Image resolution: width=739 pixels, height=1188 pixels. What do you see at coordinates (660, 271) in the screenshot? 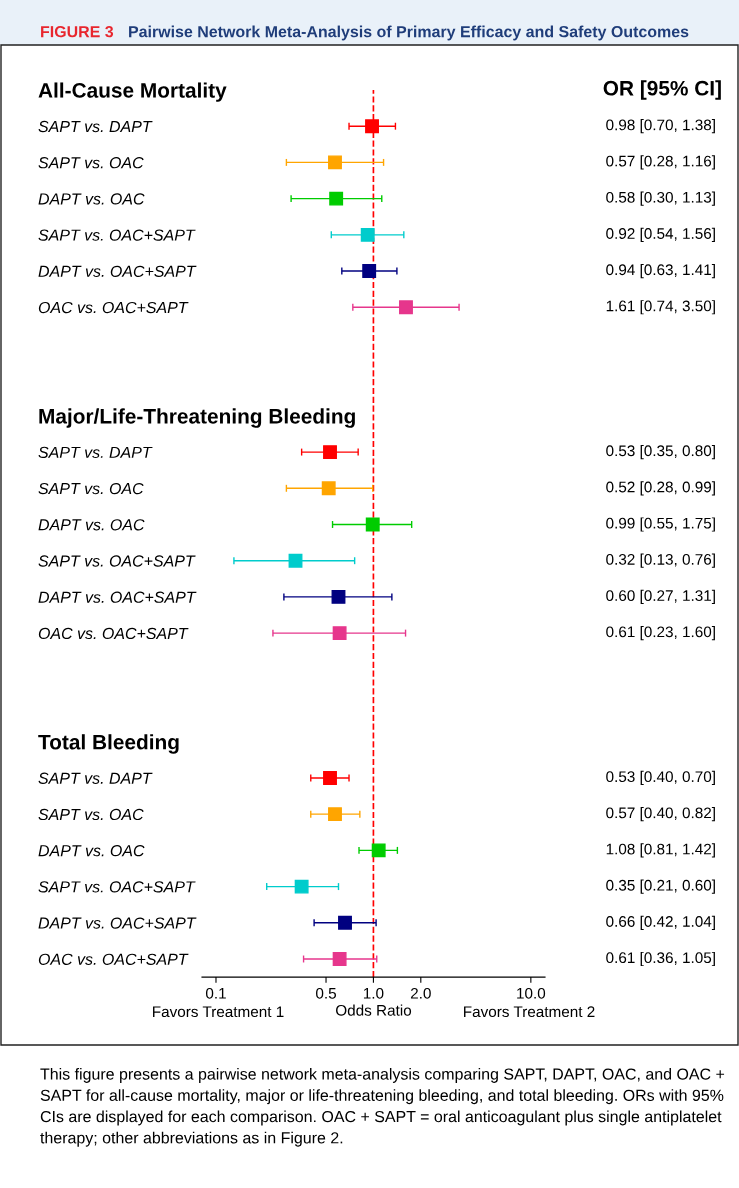
I see `data-label: 0.94 [0.63, 1.41]` at bounding box center [660, 271].